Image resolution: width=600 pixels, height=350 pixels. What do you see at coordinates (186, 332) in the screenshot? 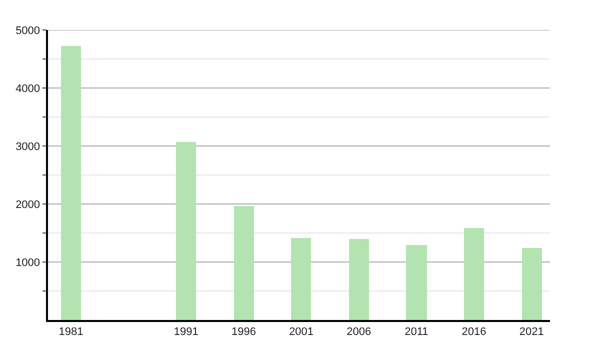
I see `x-tick-label: 1991` at bounding box center [186, 332].